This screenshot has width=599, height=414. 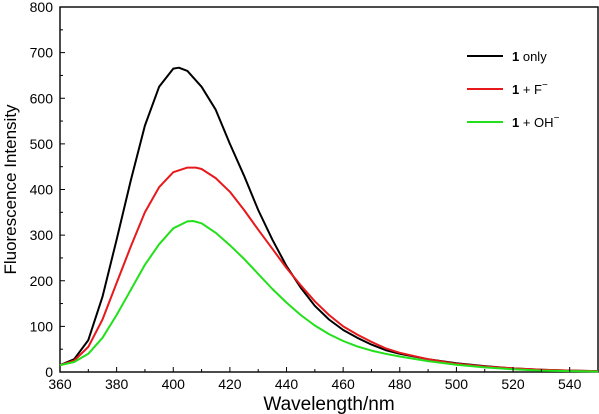 I want to click on legend-item-3: 1 + OH−, so click(x=513, y=121).